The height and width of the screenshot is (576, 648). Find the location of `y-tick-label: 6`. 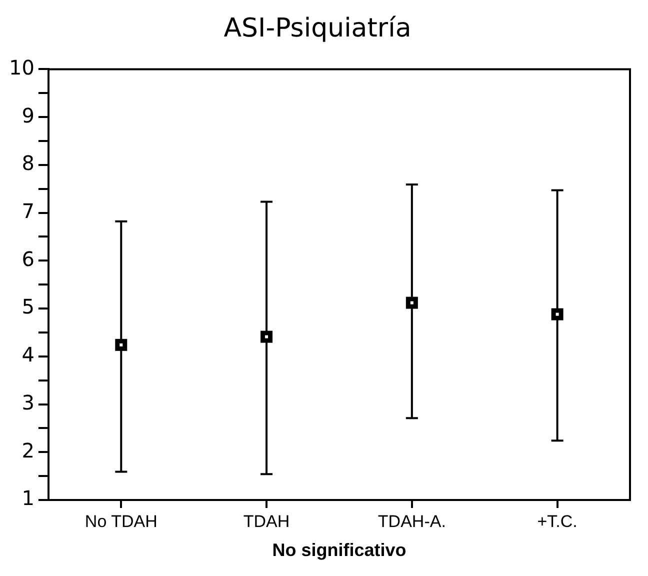

y-tick-label: 6 is located at coordinates (28, 258).